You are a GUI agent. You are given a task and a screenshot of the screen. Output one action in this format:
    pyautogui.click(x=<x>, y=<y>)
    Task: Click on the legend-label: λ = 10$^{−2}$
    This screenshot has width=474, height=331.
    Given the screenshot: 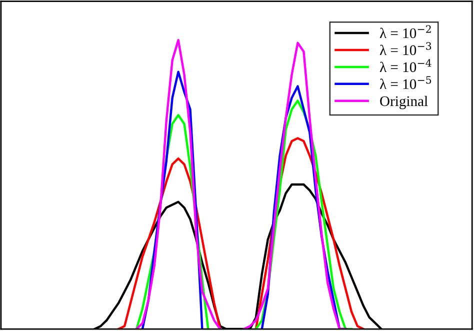 What is the action you would take?
    pyautogui.click(x=405, y=31)
    